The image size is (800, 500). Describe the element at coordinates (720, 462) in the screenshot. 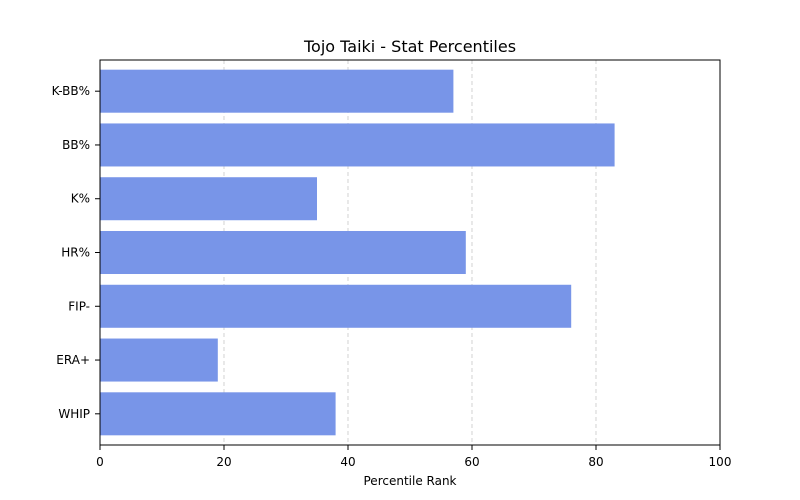

I see `x-tick-label: 100` at that location.